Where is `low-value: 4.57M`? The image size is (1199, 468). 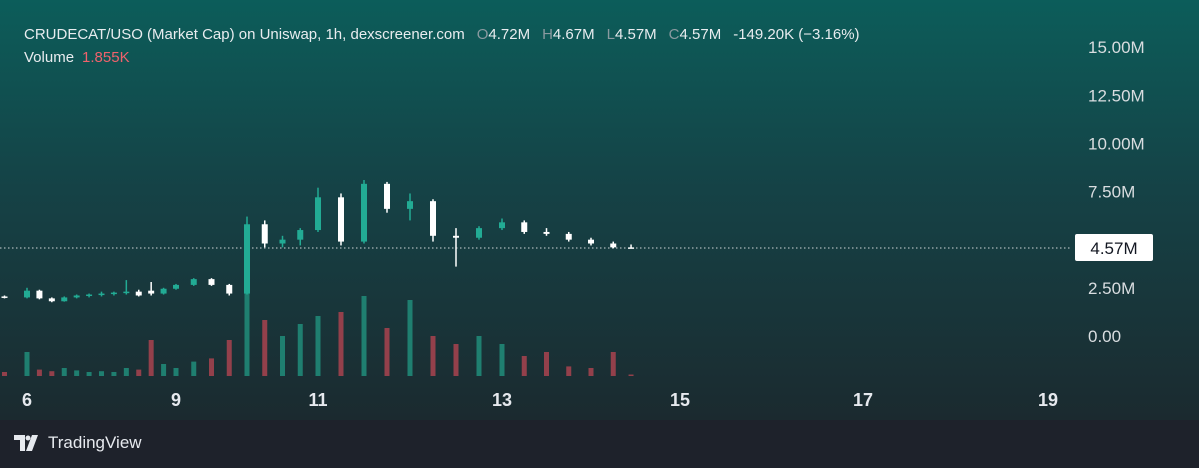
low-value: 4.57M is located at coordinates (635, 34).